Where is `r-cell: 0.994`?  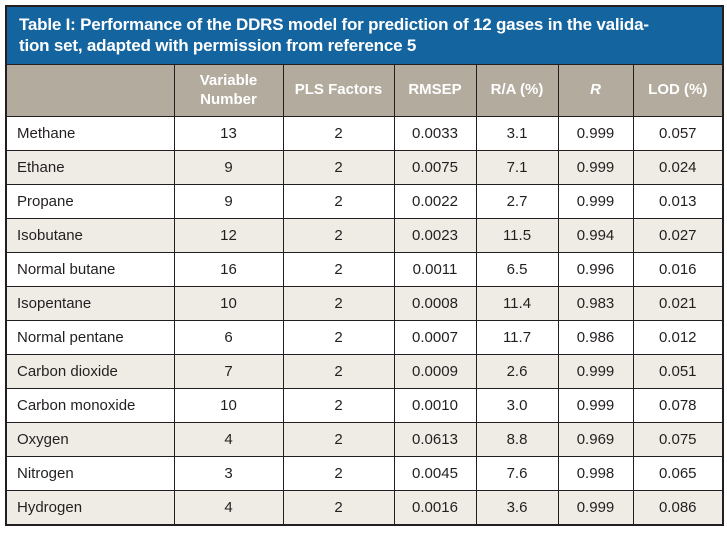
r-cell: 0.994 is located at coordinates (595, 235).